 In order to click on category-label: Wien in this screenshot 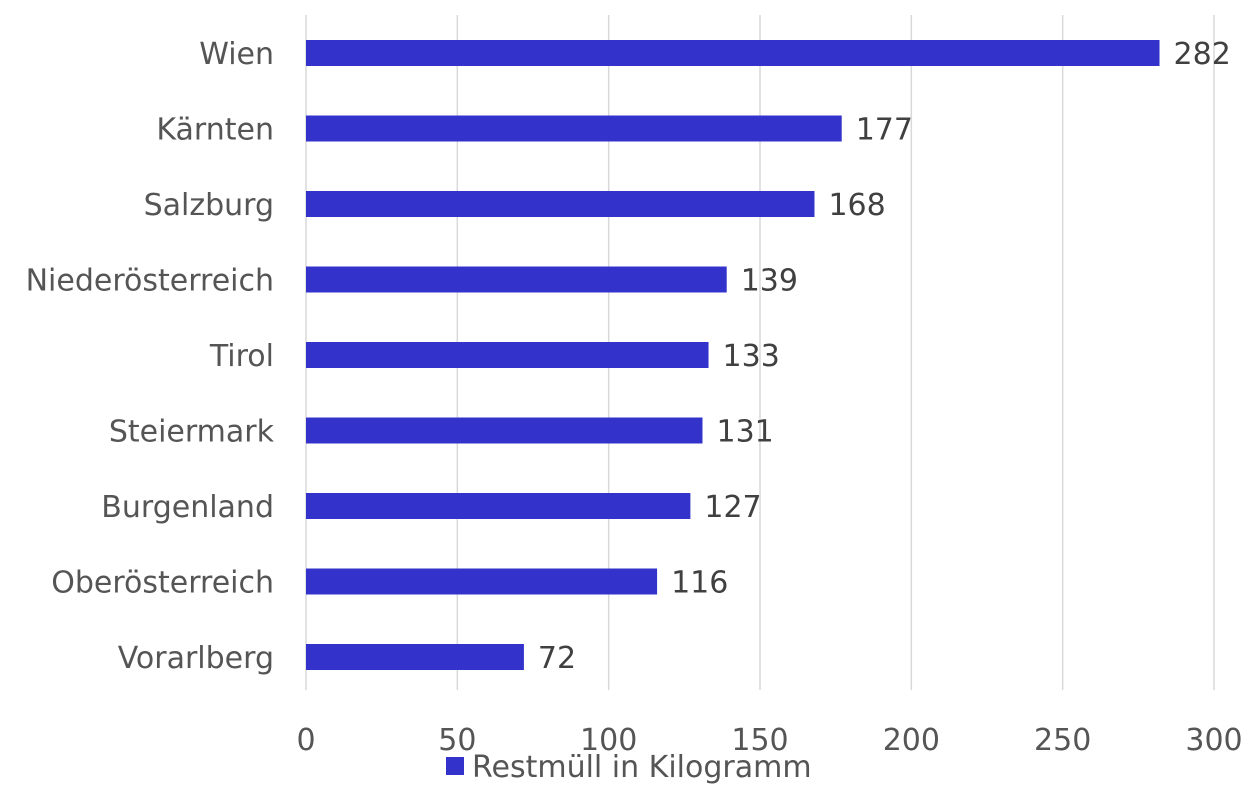, I will do `click(236, 54)`.